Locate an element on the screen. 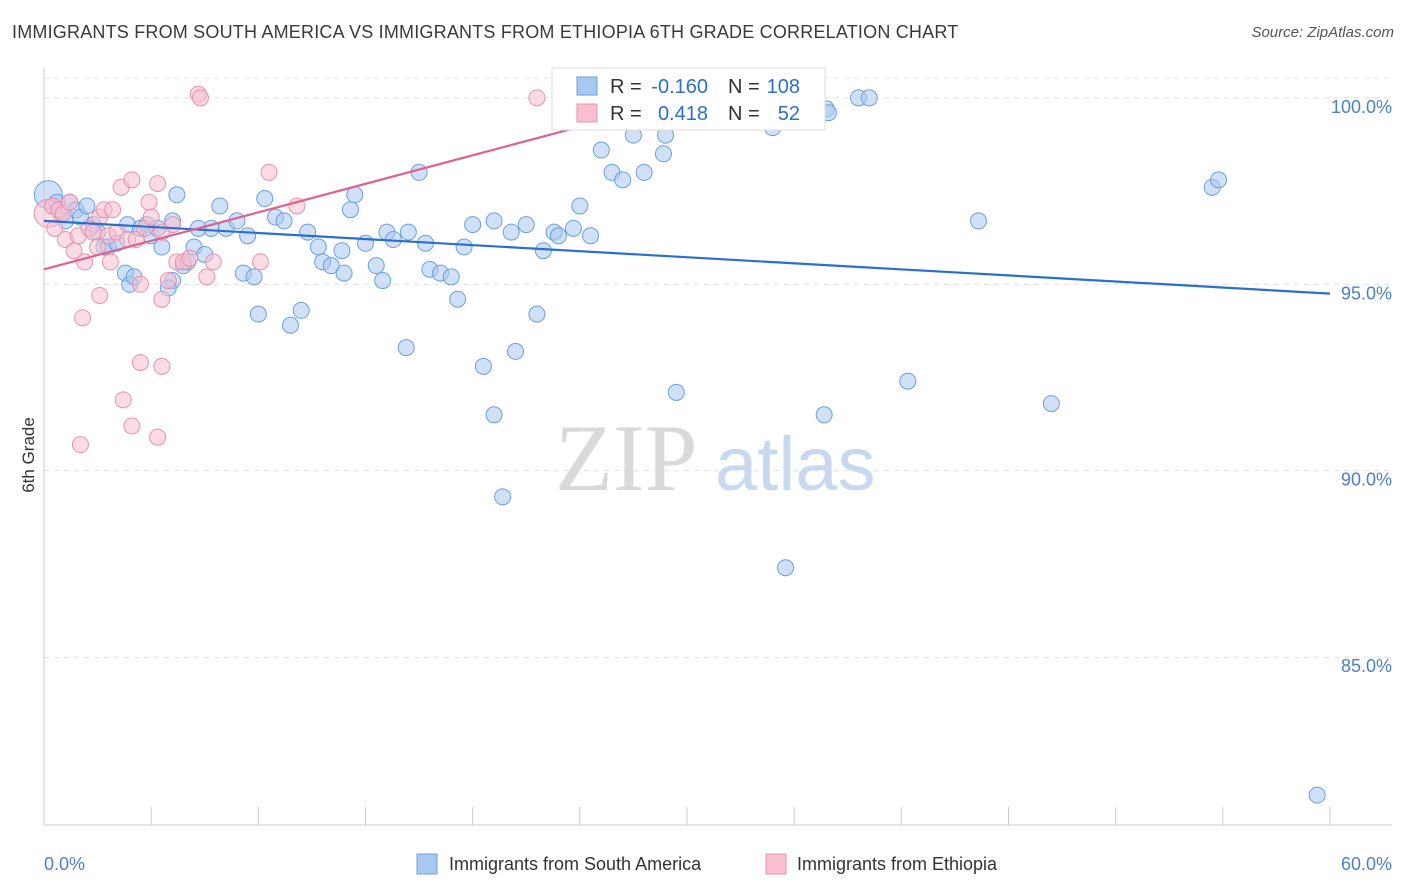 The height and width of the screenshot is (892, 1406). watermark-atlas: atlas is located at coordinates (795, 464).